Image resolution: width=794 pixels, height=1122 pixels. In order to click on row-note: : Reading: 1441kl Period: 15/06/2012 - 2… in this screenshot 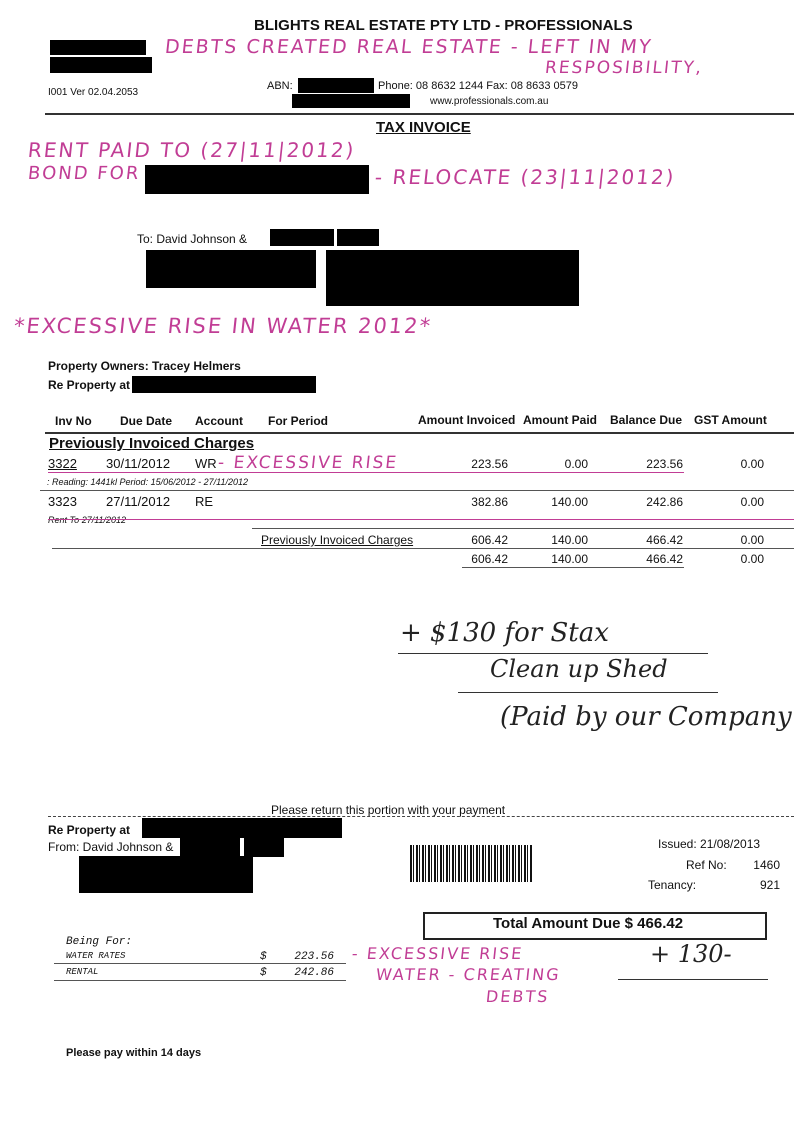, I will do `click(147, 482)`.